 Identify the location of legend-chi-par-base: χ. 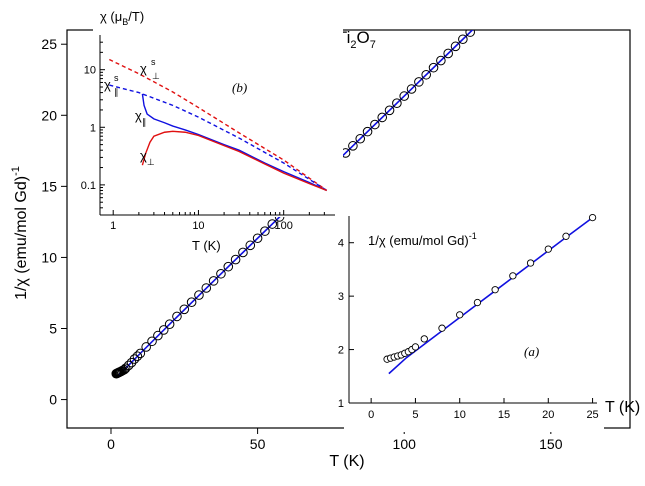
(138, 115).